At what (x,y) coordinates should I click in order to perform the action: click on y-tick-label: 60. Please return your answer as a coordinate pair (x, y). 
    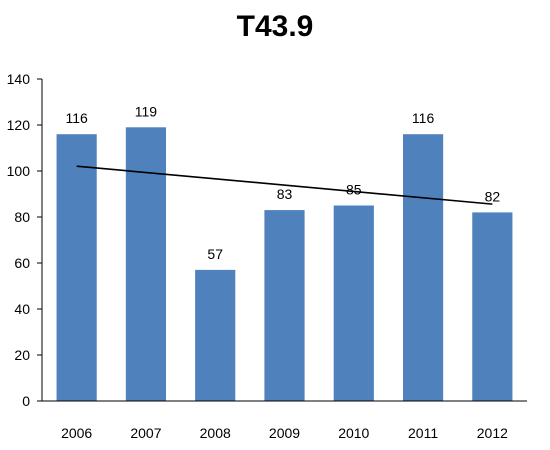
    Looking at the image, I should click on (22, 263).